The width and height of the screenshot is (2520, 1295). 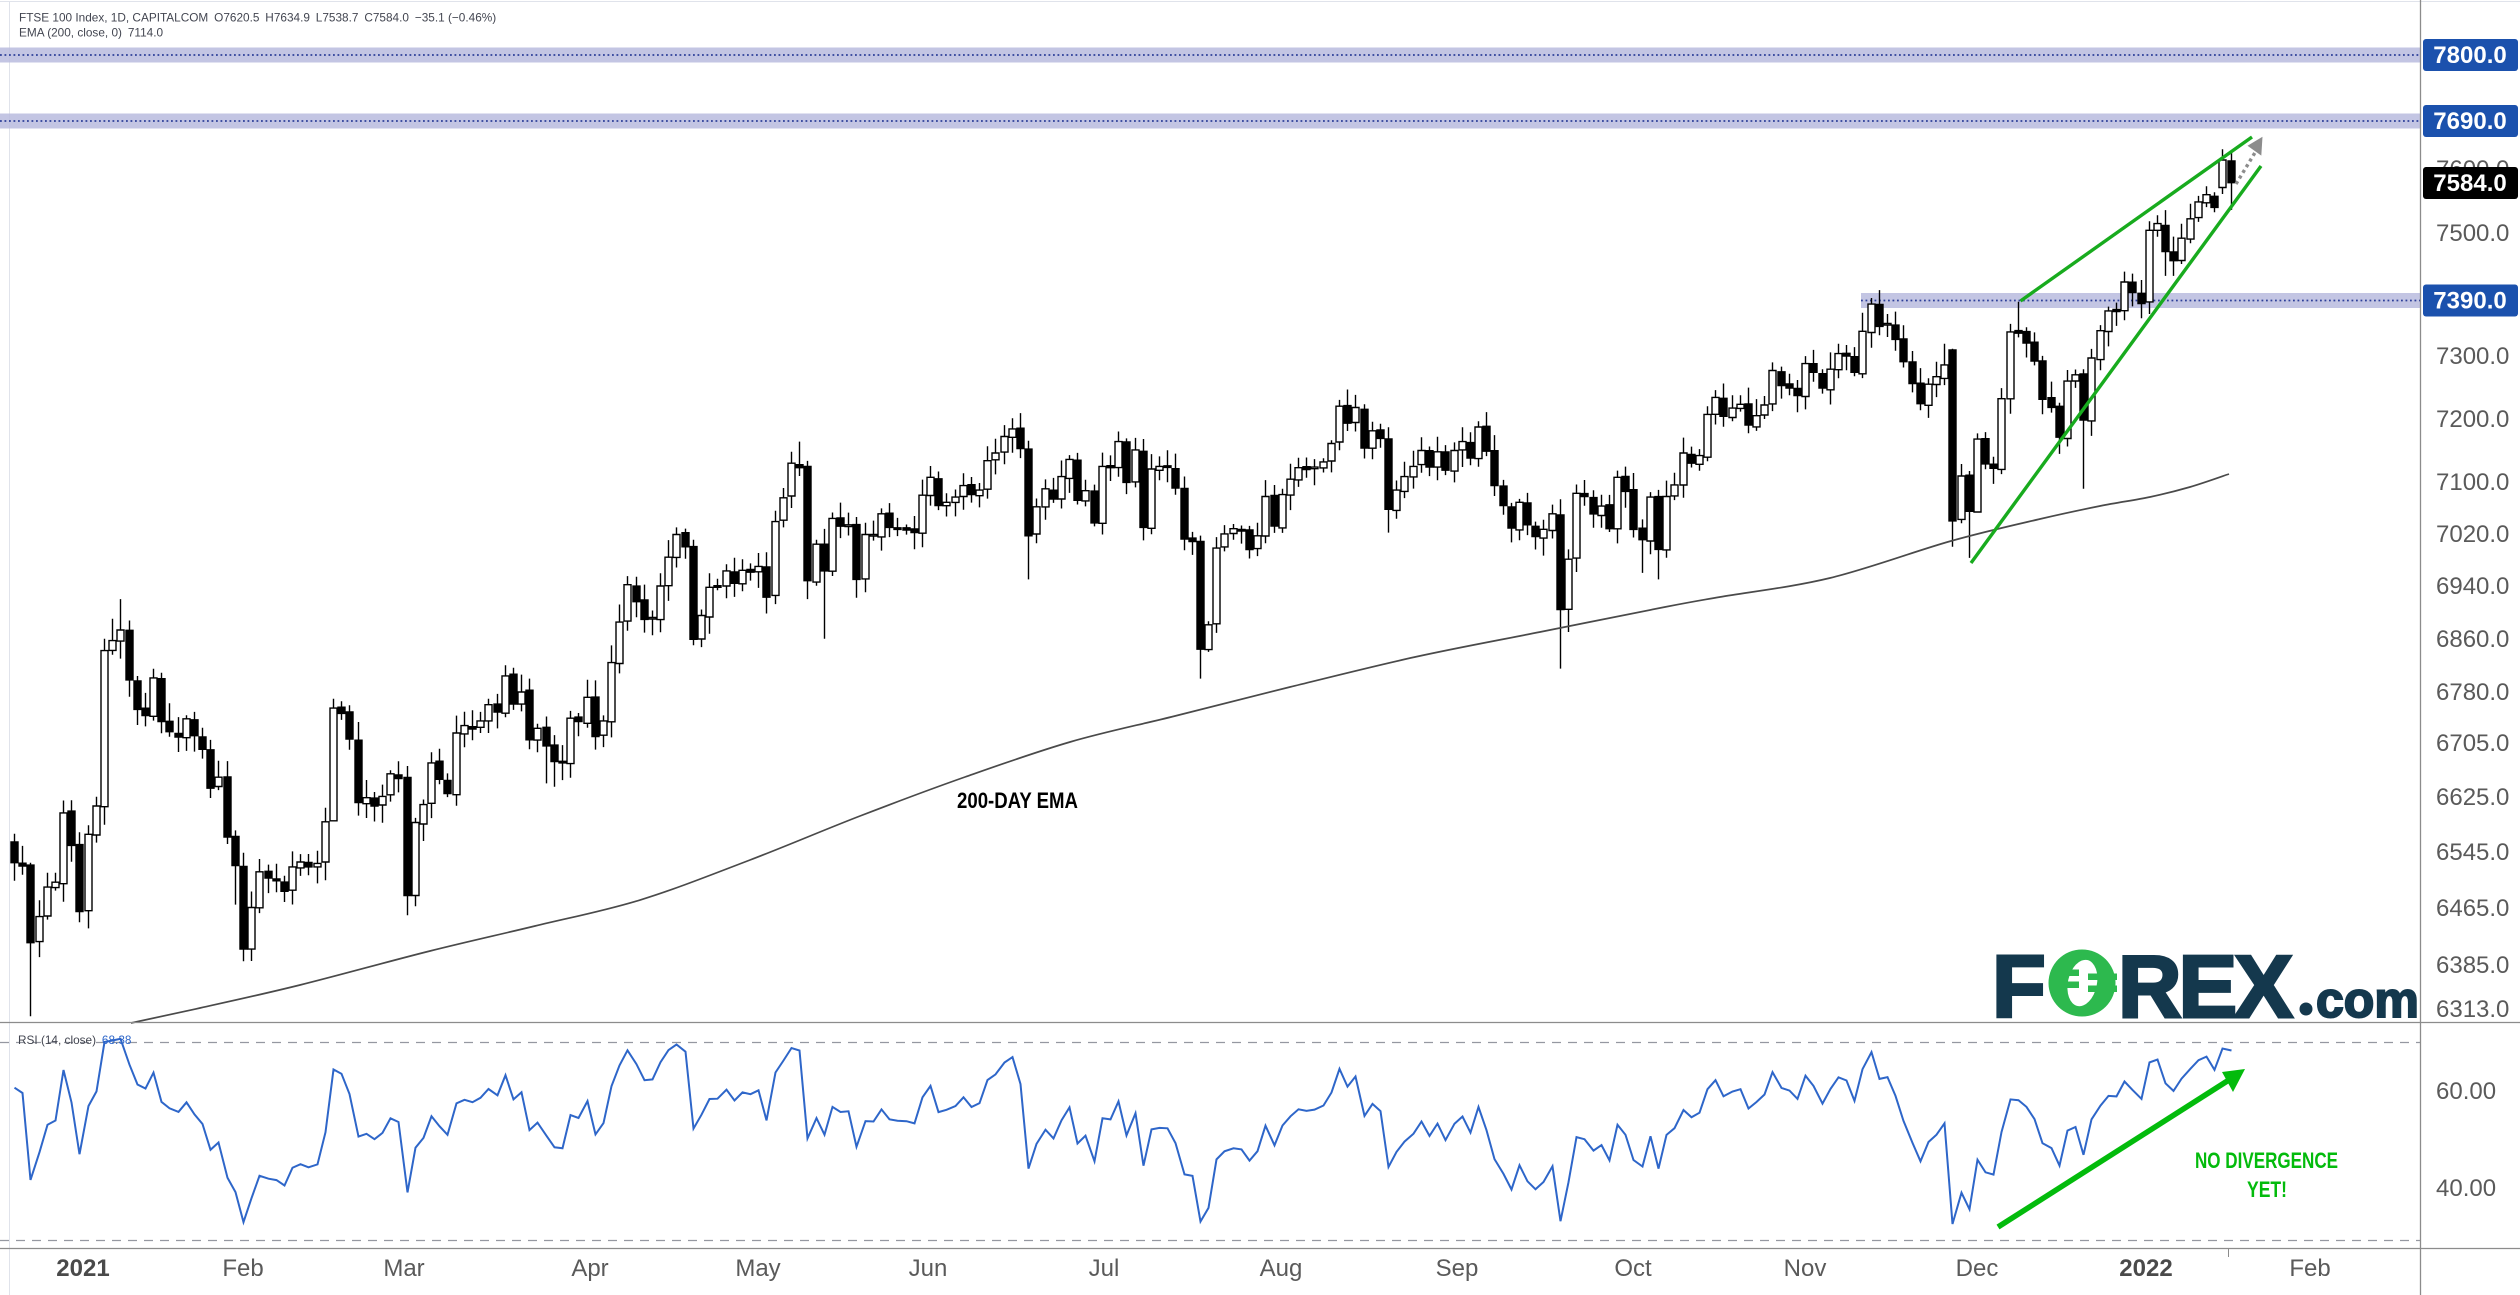 What do you see at coordinates (2472, 692) in the screenshot?
I see `svg-text: 6780.0` at bounding box center [2472, 692].